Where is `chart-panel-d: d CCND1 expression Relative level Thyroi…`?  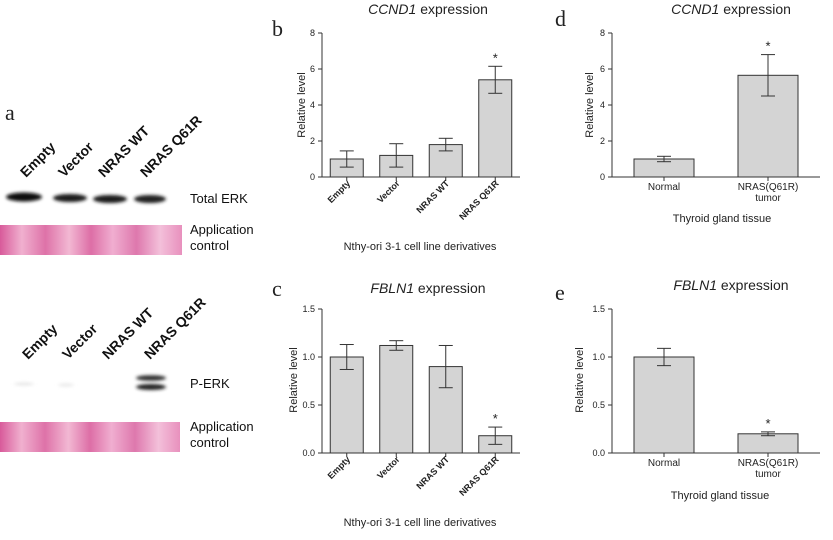
chart-panel-d: d CCND1 expression Relative level Thyroi… is located at coordinates (687, 113).